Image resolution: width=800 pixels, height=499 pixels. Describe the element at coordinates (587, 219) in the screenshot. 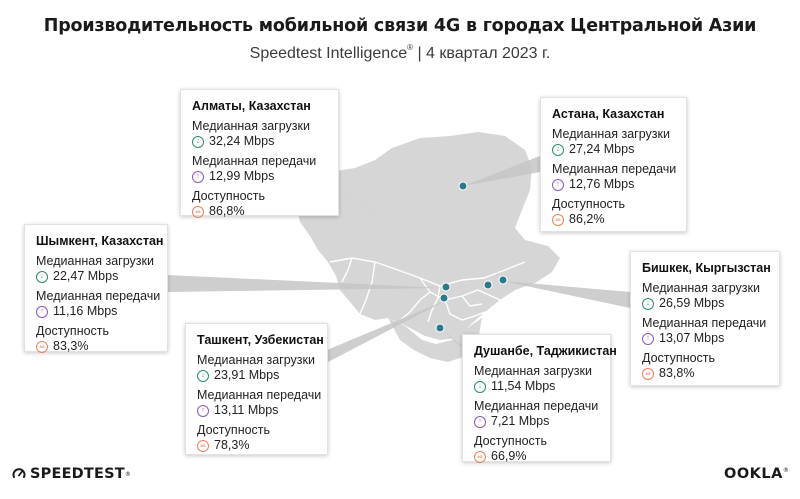

I see `availability-value: 86,2%` at that location.